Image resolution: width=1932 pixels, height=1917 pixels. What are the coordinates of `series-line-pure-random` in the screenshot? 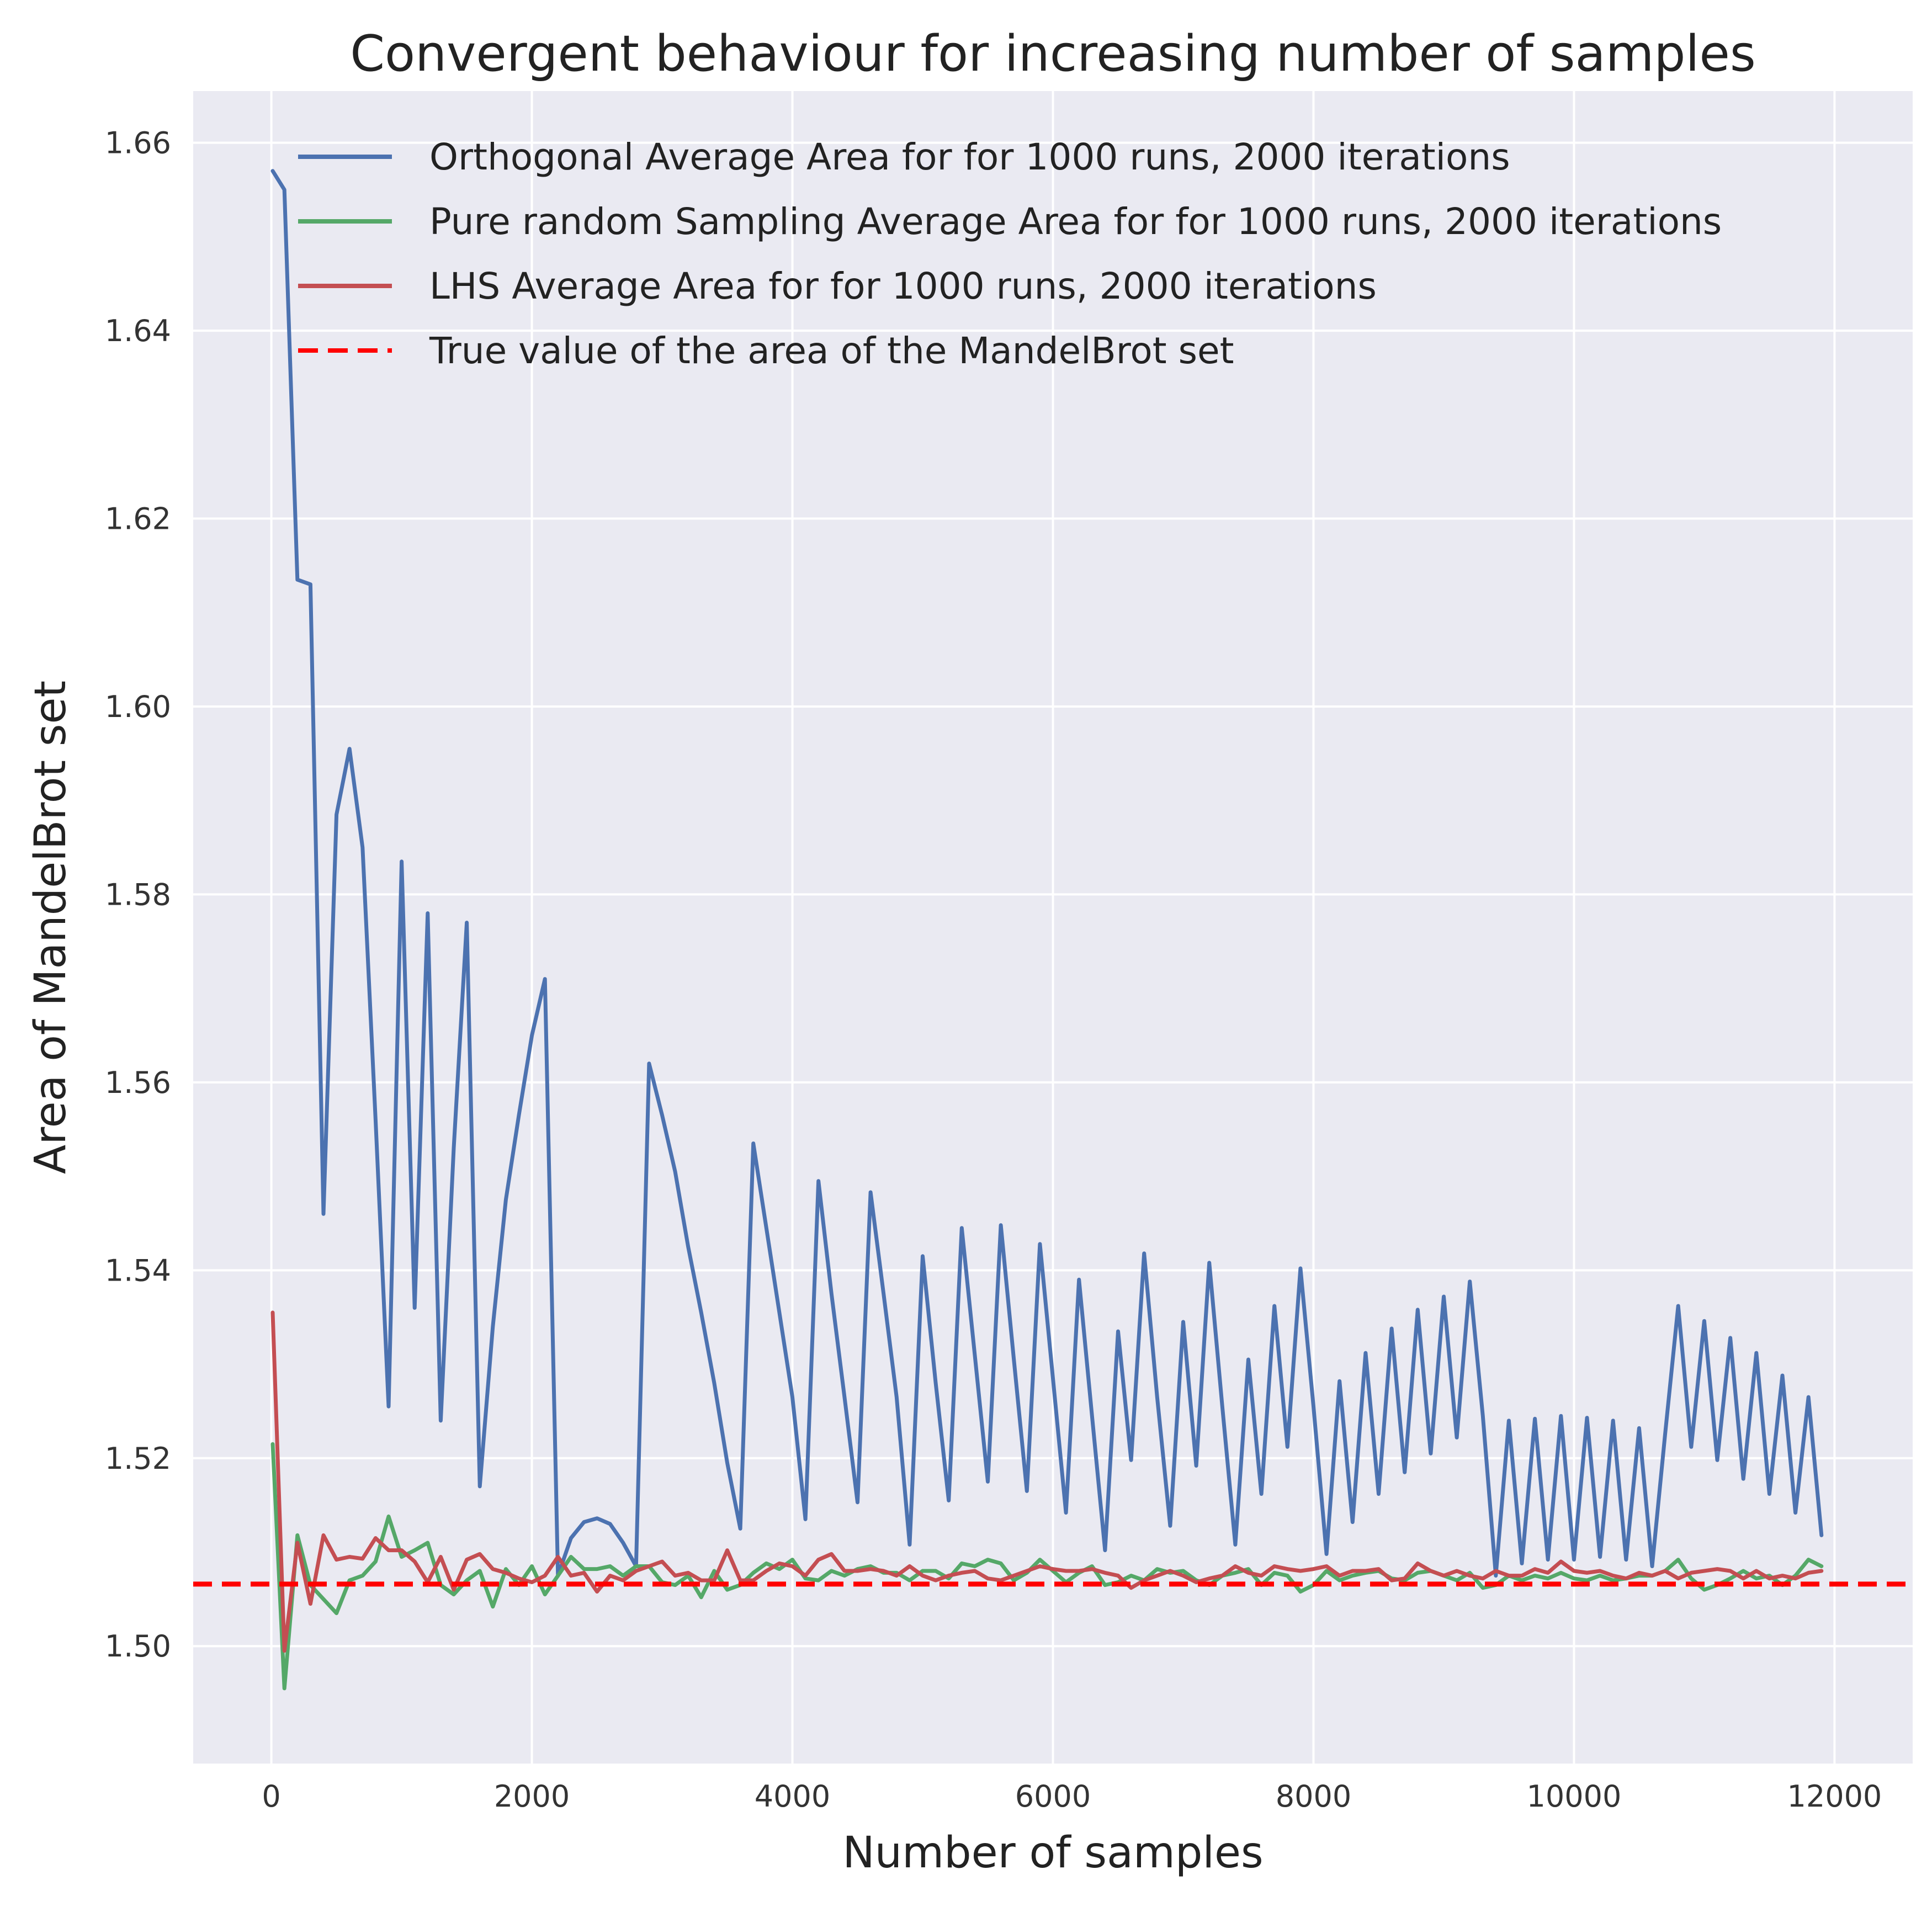 It's located at (1047, 1566).